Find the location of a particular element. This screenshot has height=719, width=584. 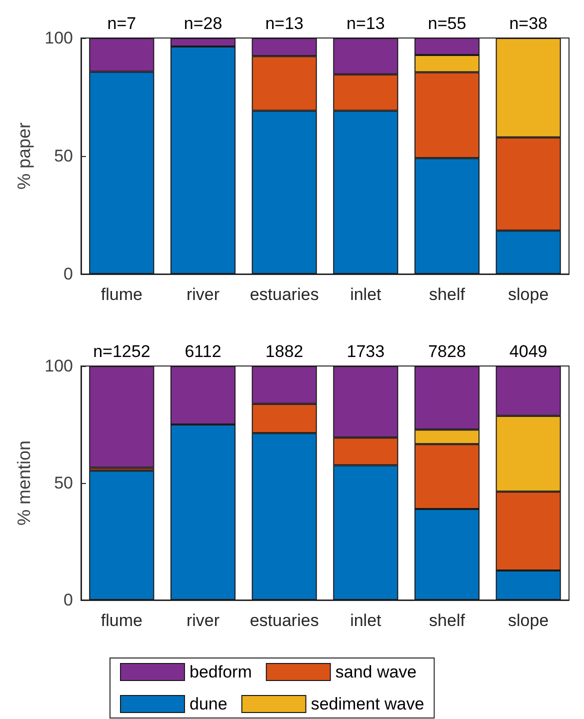

y-axis-title: % mention is located at coordinates (24, 483).